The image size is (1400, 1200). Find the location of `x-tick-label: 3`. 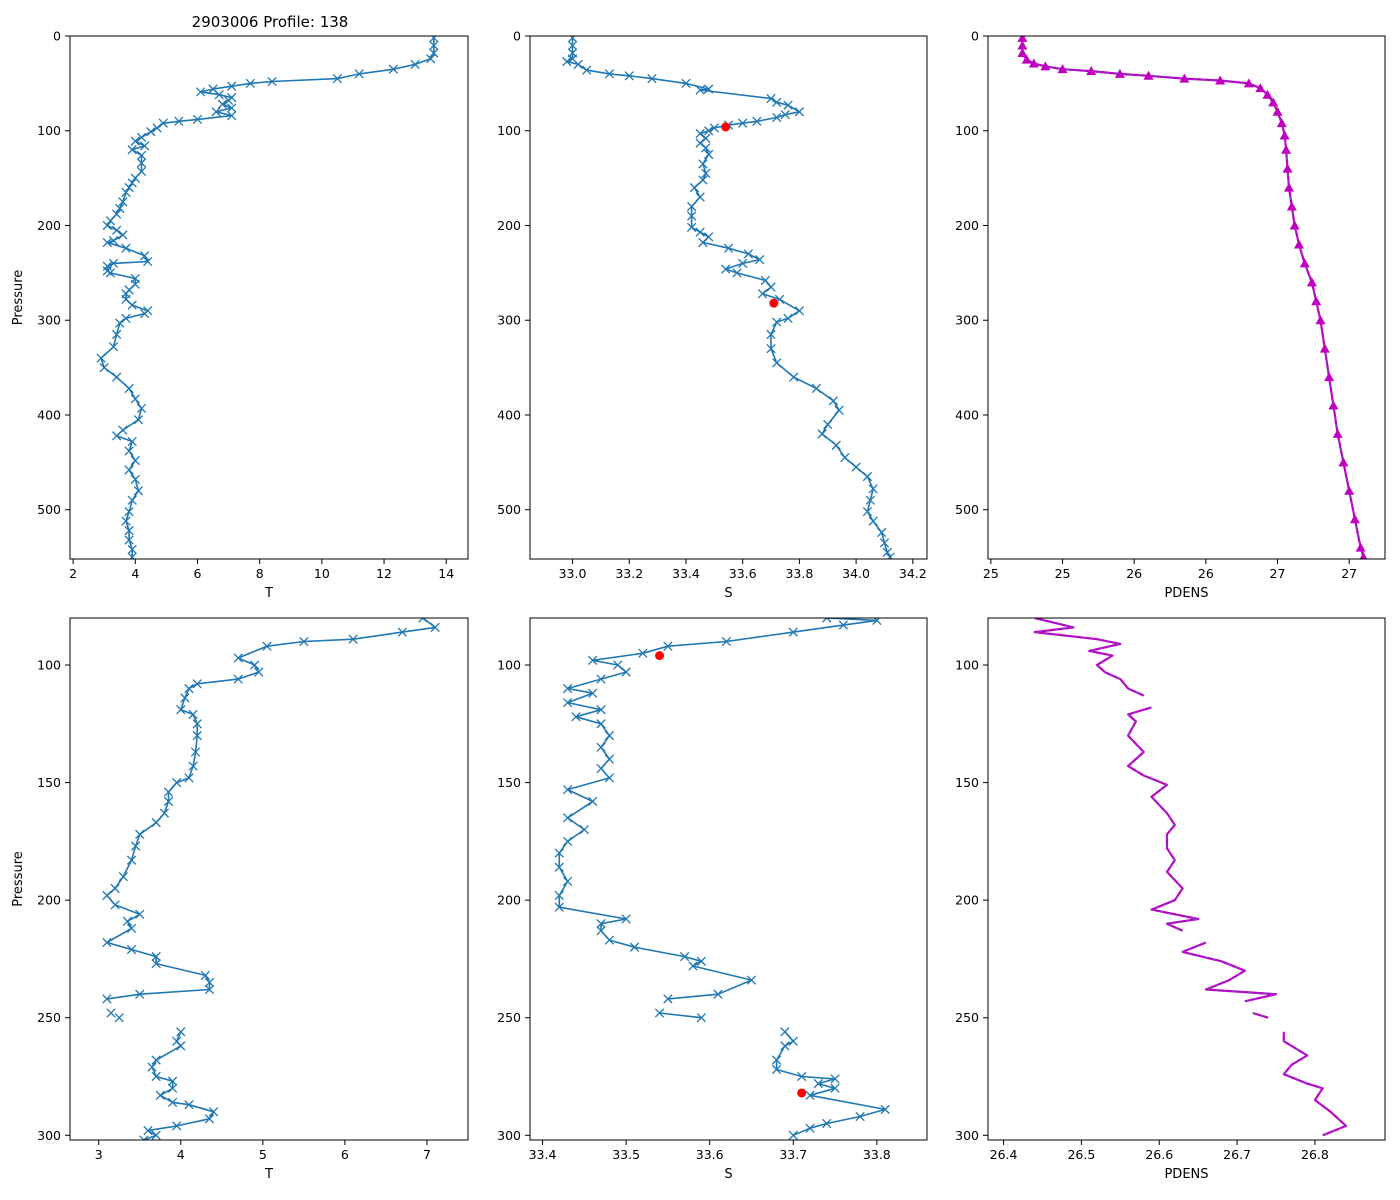

x-tick-label: 3 is located at coordinates (99, 1154).